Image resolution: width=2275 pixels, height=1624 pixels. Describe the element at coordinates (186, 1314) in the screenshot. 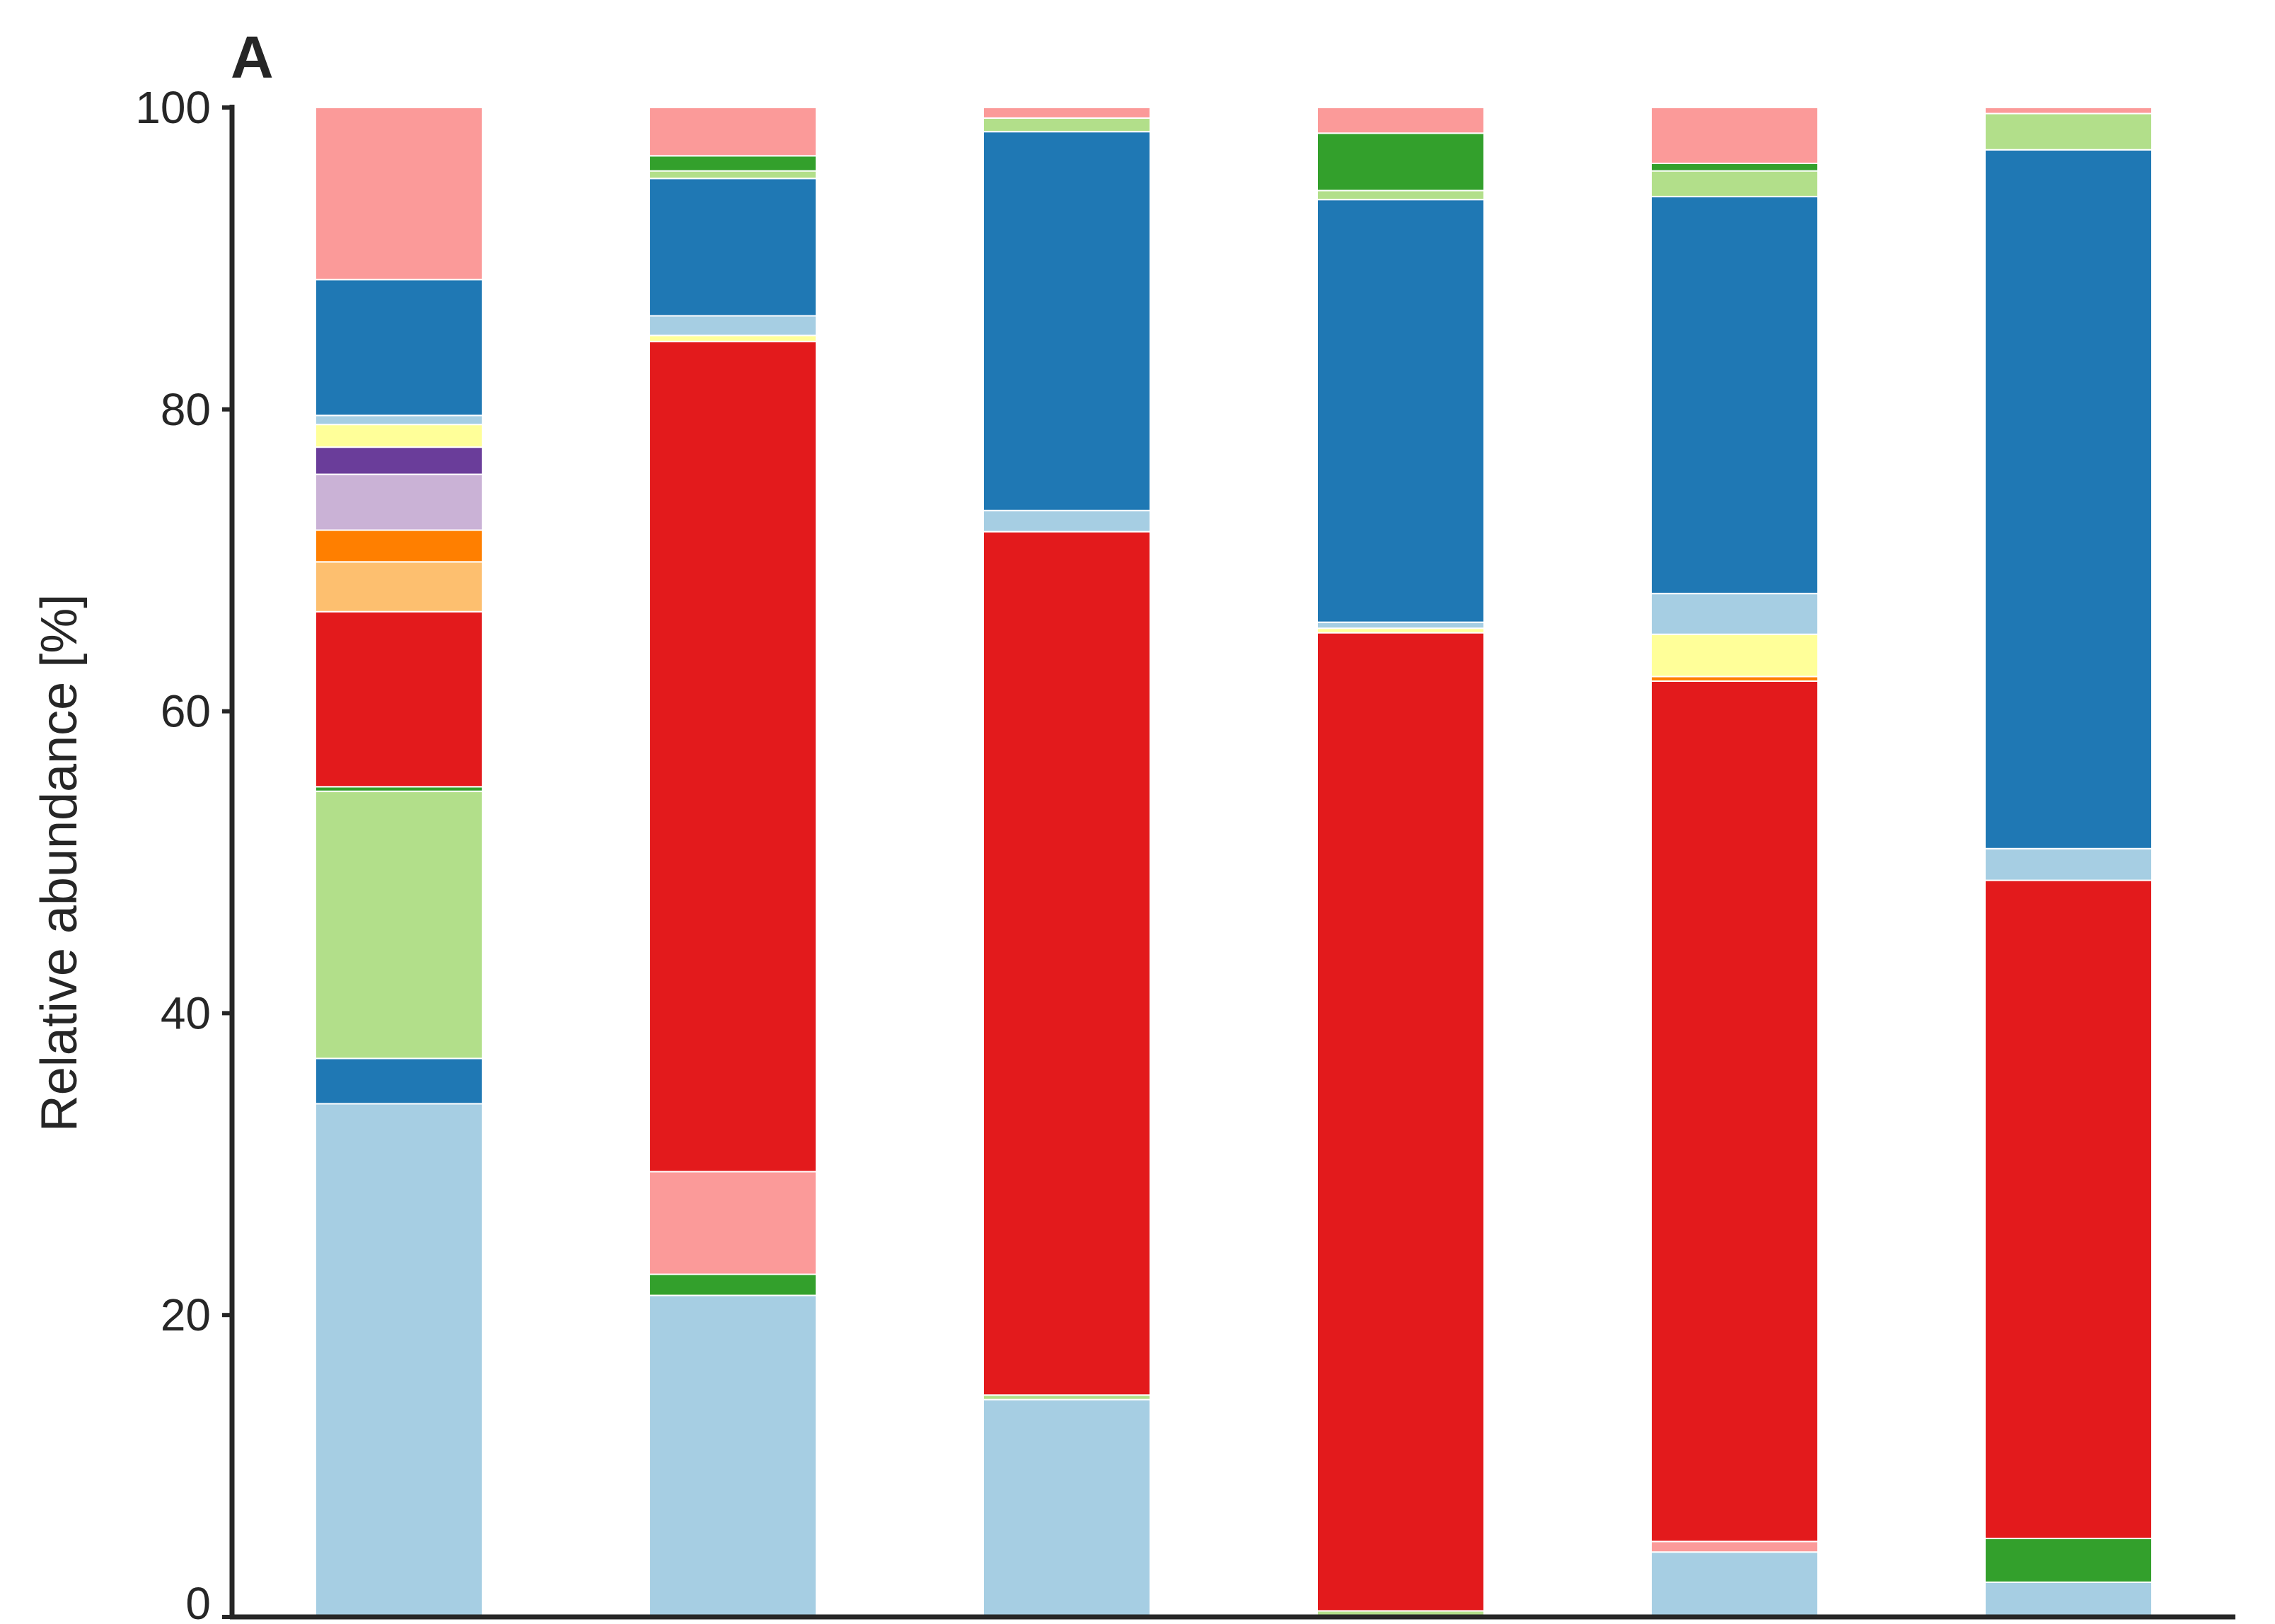

I see `y-tick-label: 20` at that location.